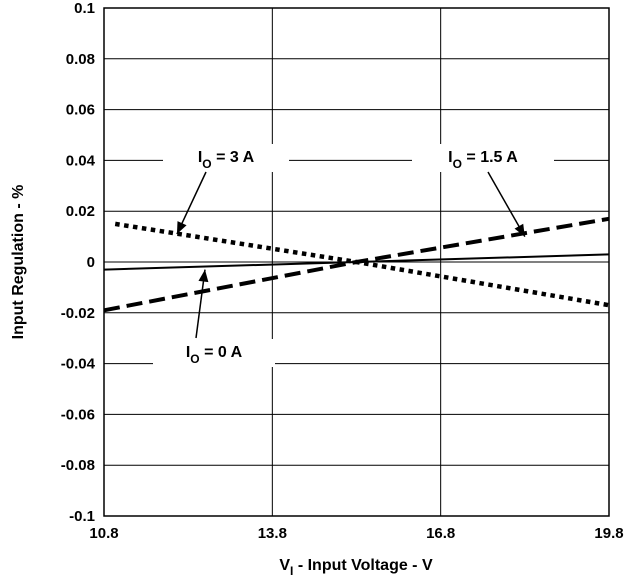  Describe the element at coordinates (356, 533) in the screenshot. I see `x-tick-labels: 10.8 13.8 16.8 19.8` at that location.